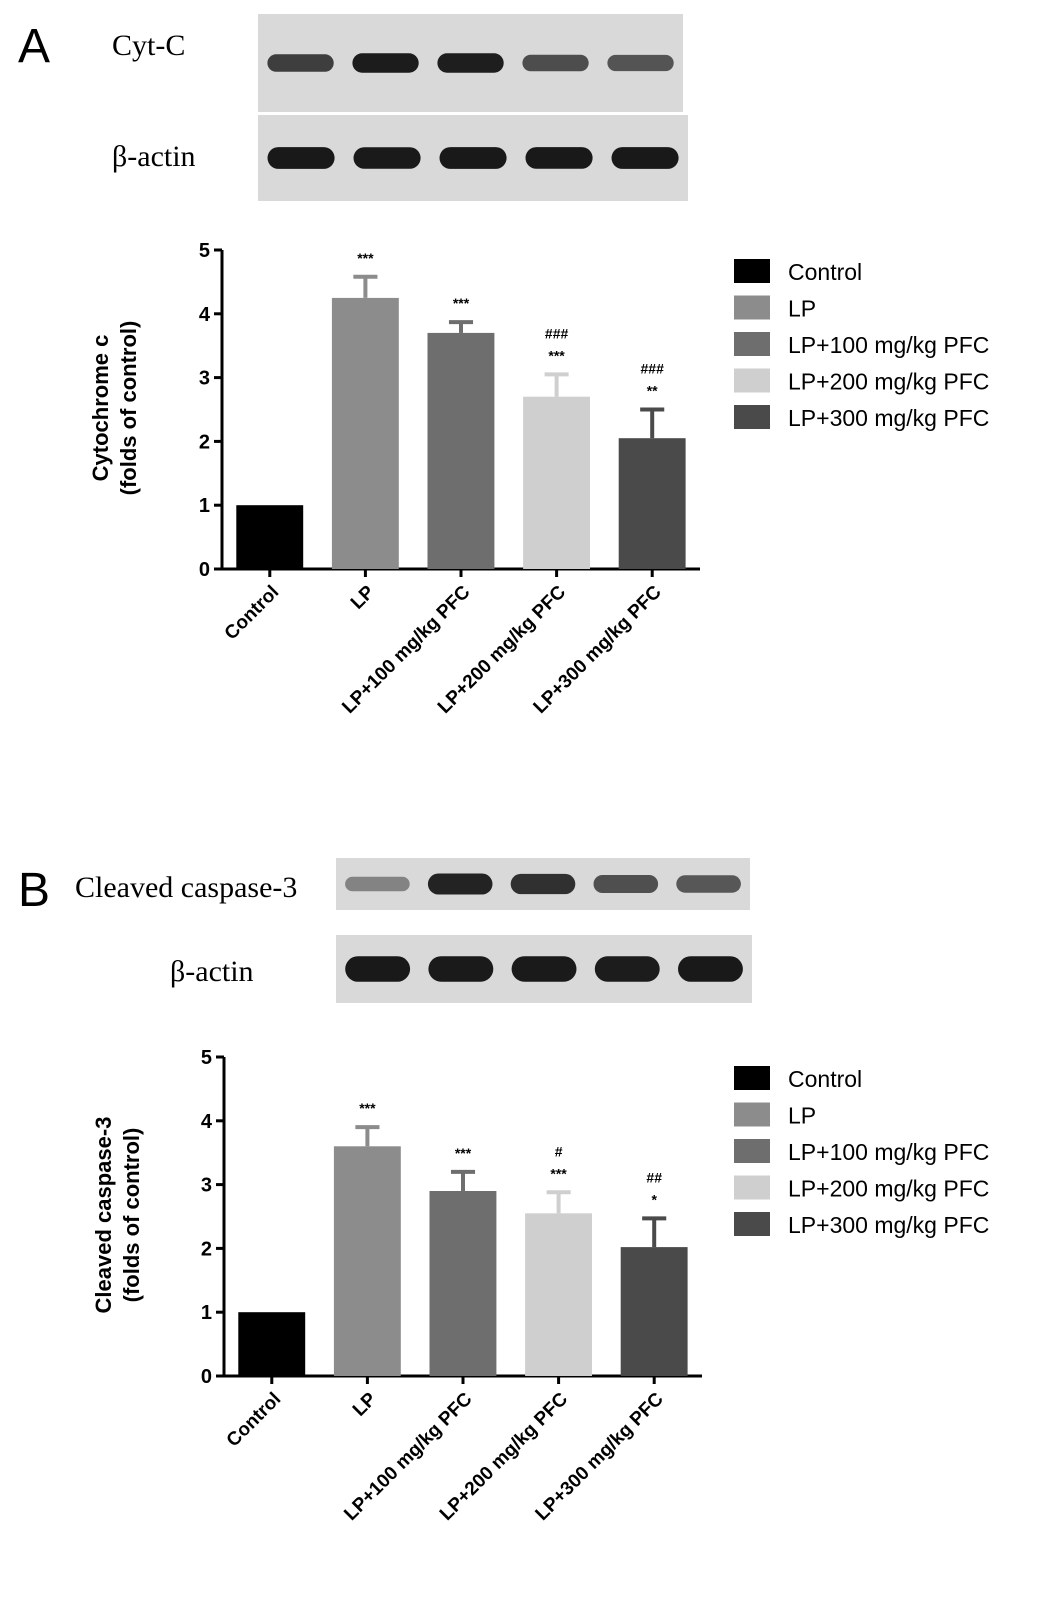 This screenshot has height=1616, width=1063. I want to click on western-blot-b: Cleaved caspase-3 β-actin, so click(413, 930).